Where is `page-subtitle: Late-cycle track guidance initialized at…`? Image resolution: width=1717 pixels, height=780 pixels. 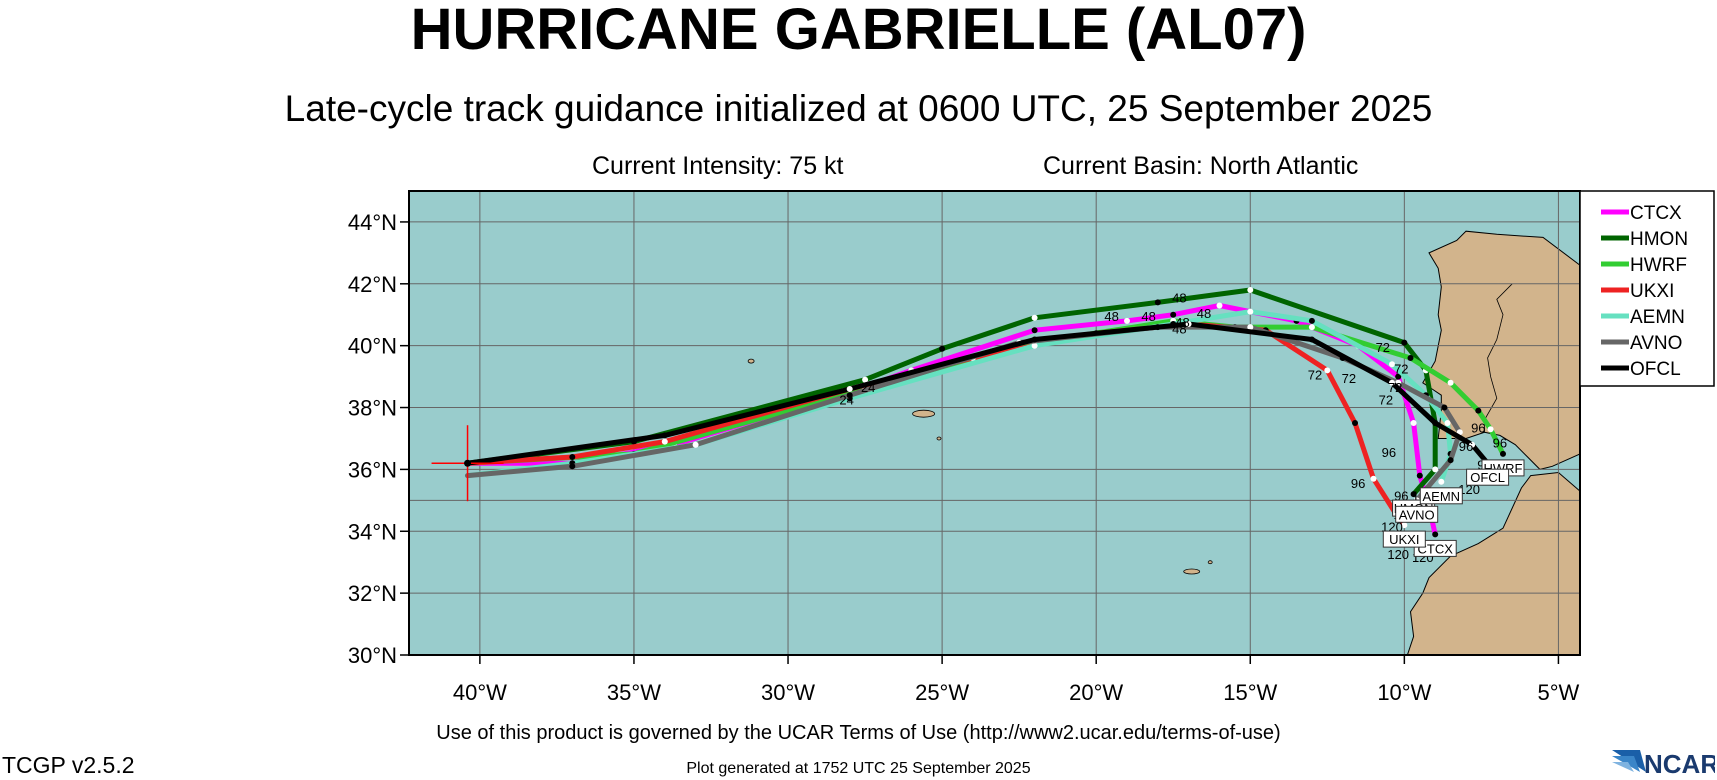
page-subtitle: Late-cycle track guidance initialized at… is located at coordinates (858, 108).